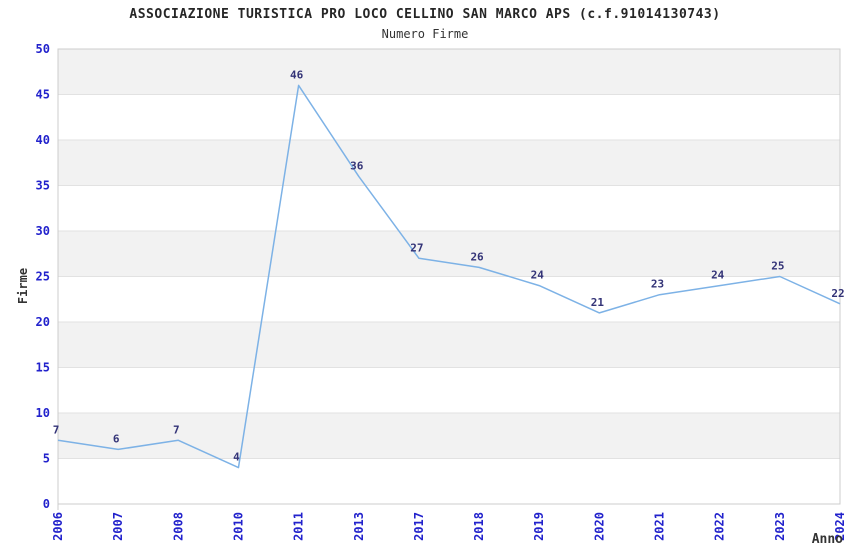 Image resolution: width=850 pixels, height=550 pixels. I want to click on data-label: 26, so click(477, 256).